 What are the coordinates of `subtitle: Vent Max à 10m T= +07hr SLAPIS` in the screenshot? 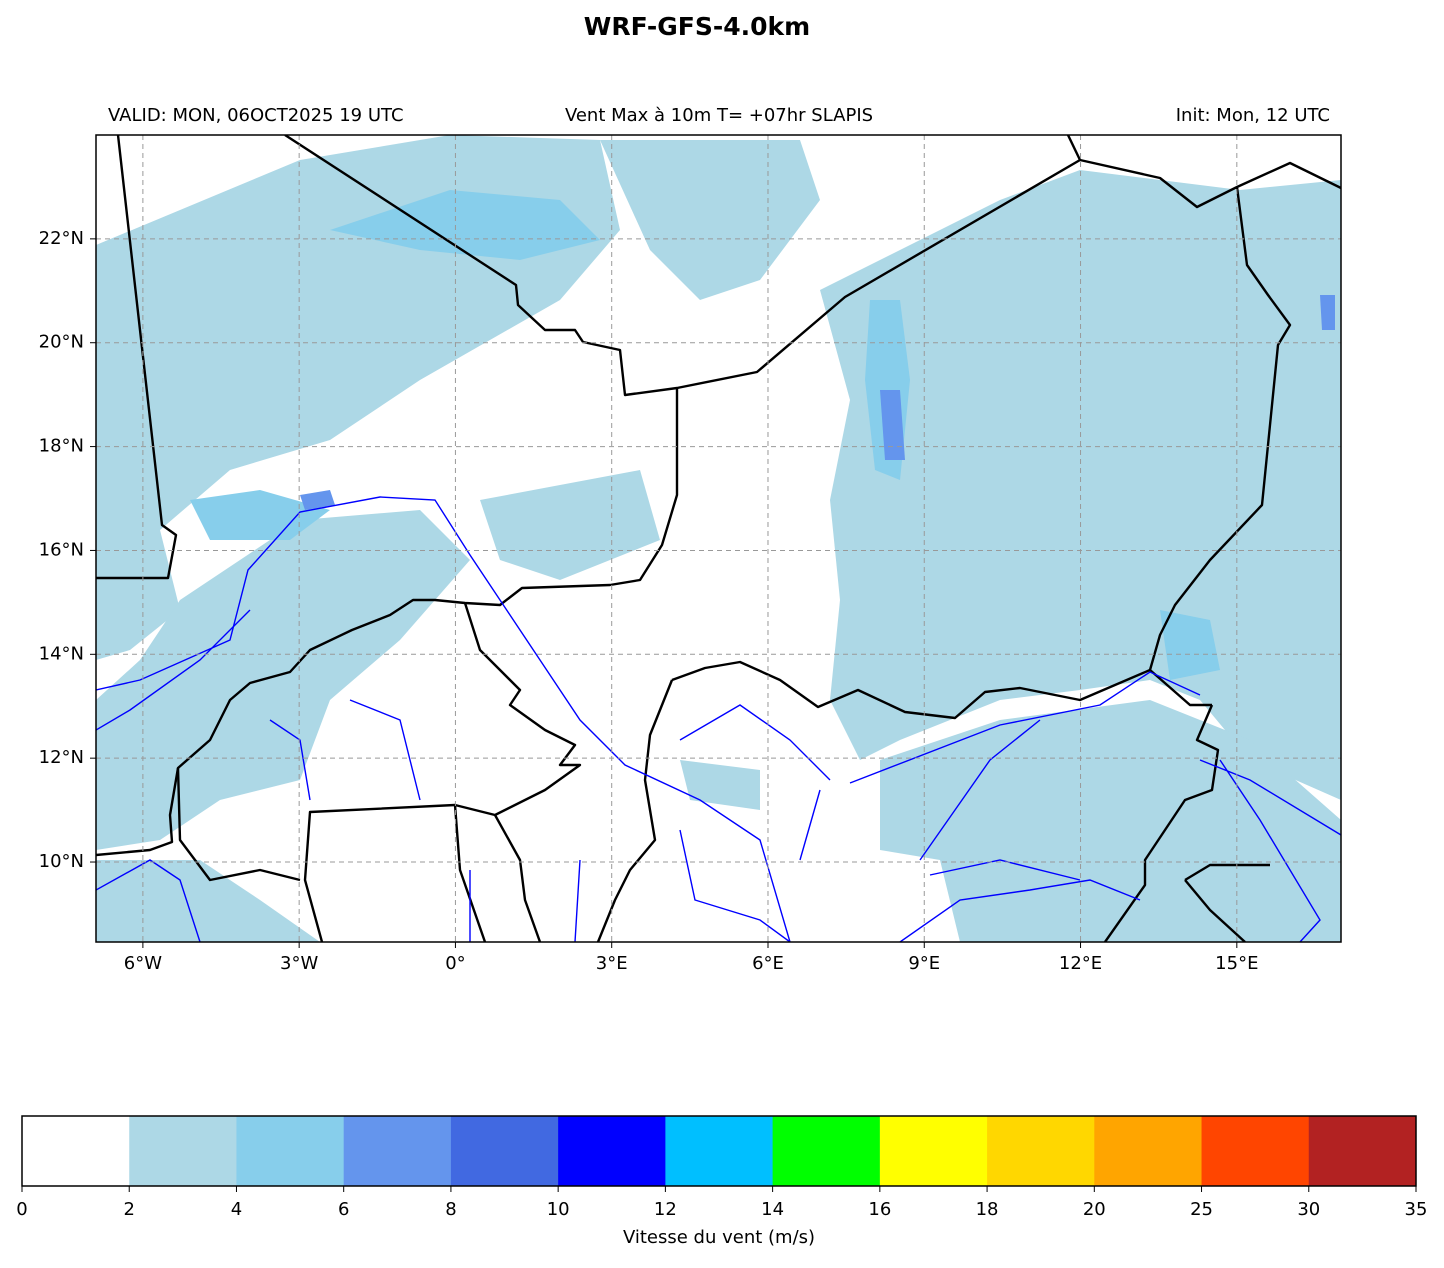 It's located at (719, 115).